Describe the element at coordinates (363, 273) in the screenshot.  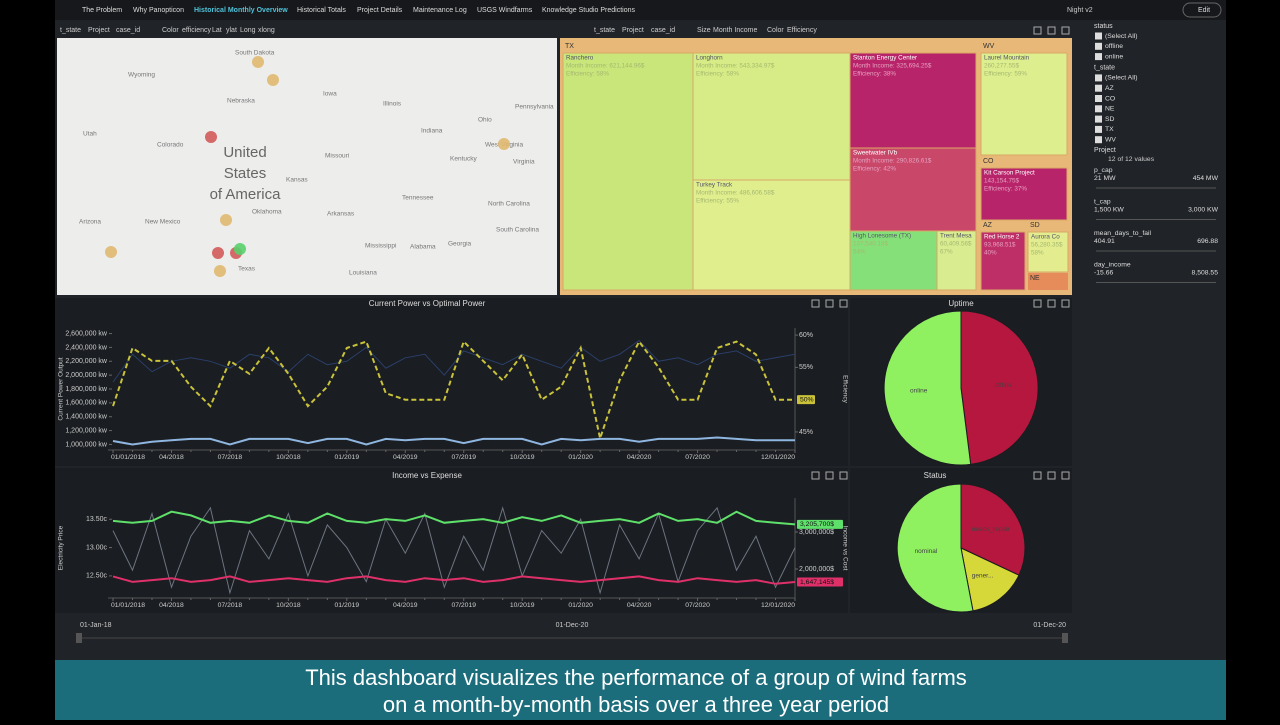
I see `map-place-label: Louisiana` at that location.